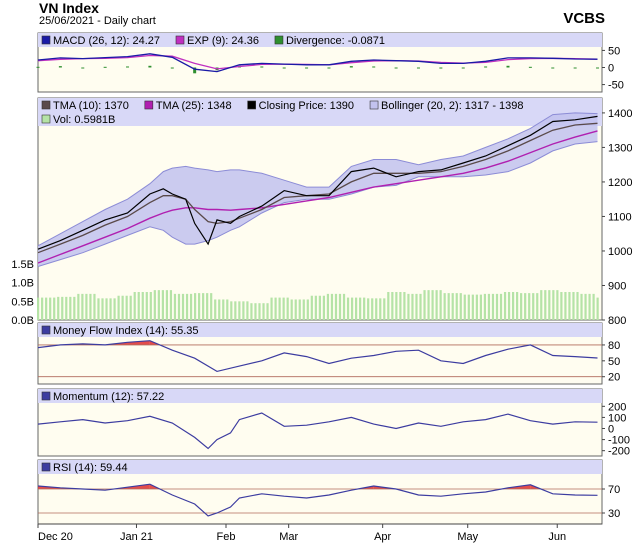 Image resolution: width=640 pixels, height=548 pixels. I want to click on rsi-line, so click(317, 500).